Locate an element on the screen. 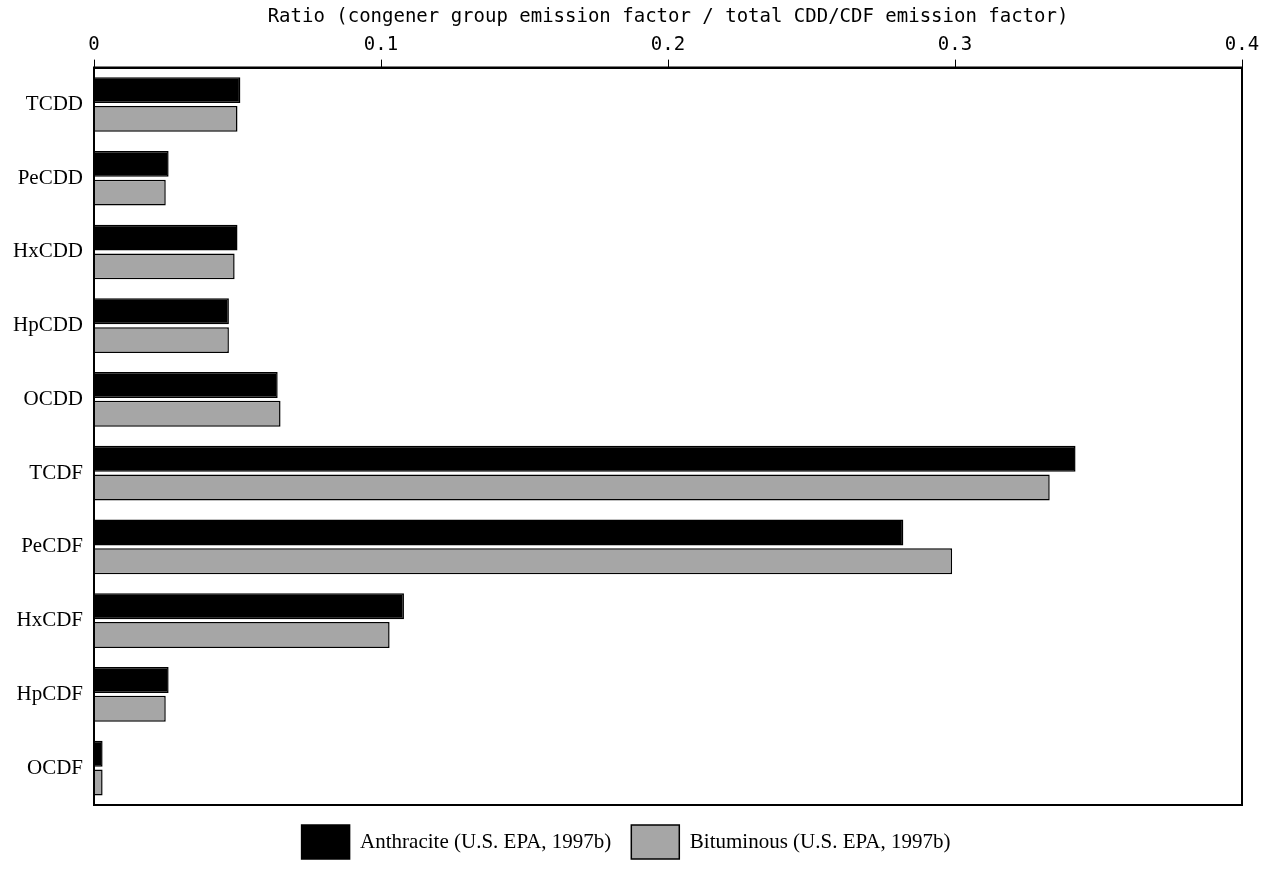 The width and height of the screenshot is (1266, 873). legend-label: Anthracite (U.S. EPA, 1997b) is located at coordinates (486, 840).